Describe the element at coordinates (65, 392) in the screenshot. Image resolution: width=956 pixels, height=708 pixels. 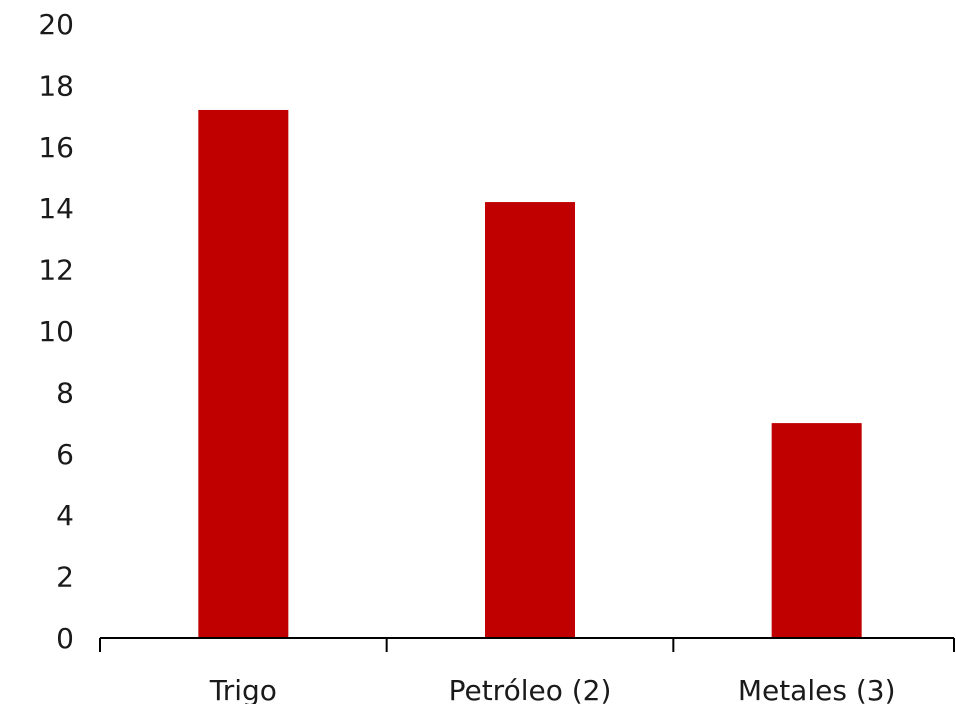
I see `y-tick-label: 8` at that location.